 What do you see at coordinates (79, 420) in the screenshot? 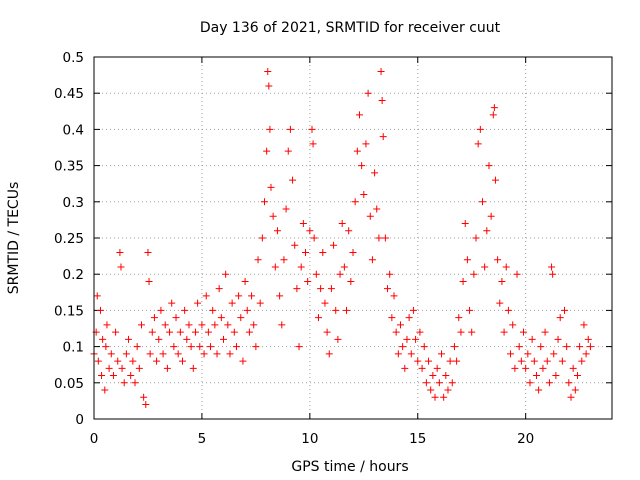
I see `y-tick-label: 0` at bounding box center [79, 420].